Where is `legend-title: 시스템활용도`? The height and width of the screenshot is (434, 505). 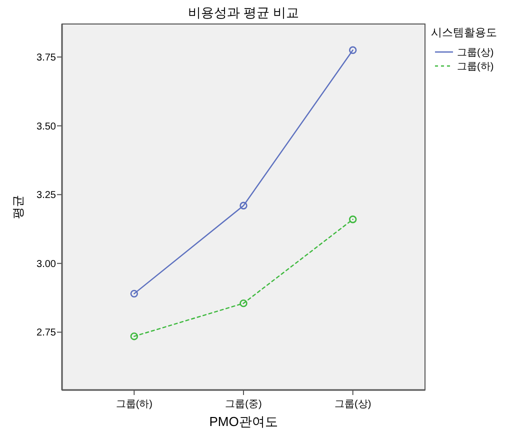
legend-title: 시스템활용도 is located at coordinates (464, 33).